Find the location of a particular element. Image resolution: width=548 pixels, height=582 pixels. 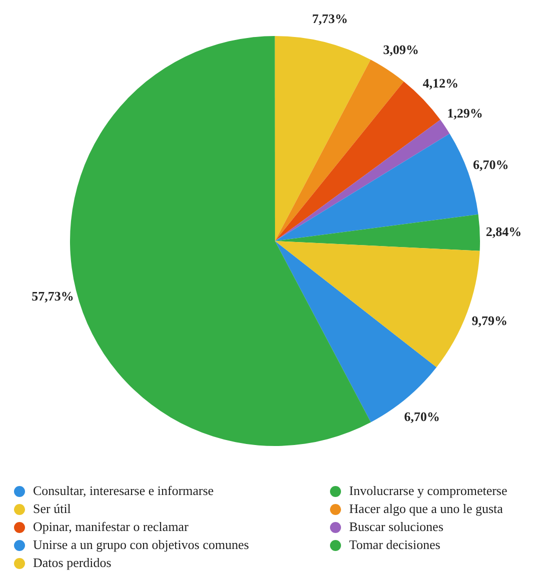

legend-label: Ser útil is located at coordinates (52, 509).